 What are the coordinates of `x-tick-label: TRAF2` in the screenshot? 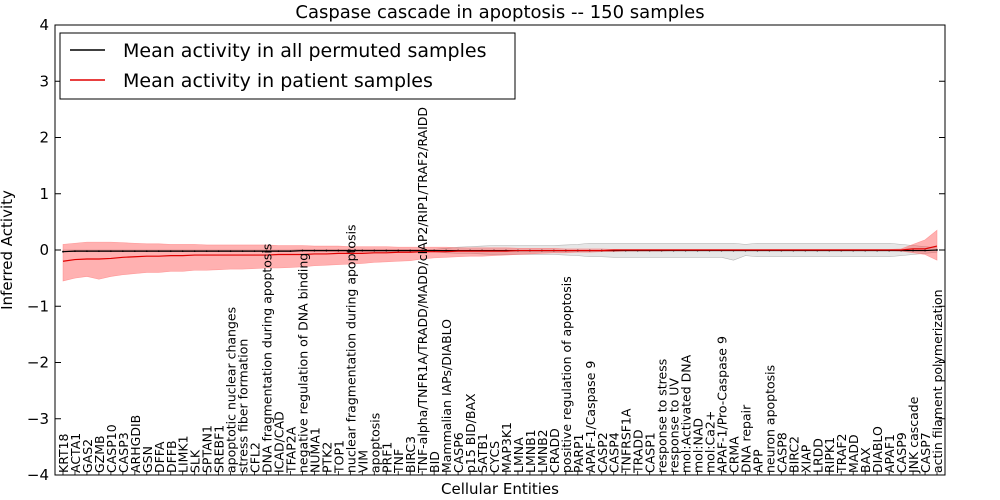 It's located at (841, 453).